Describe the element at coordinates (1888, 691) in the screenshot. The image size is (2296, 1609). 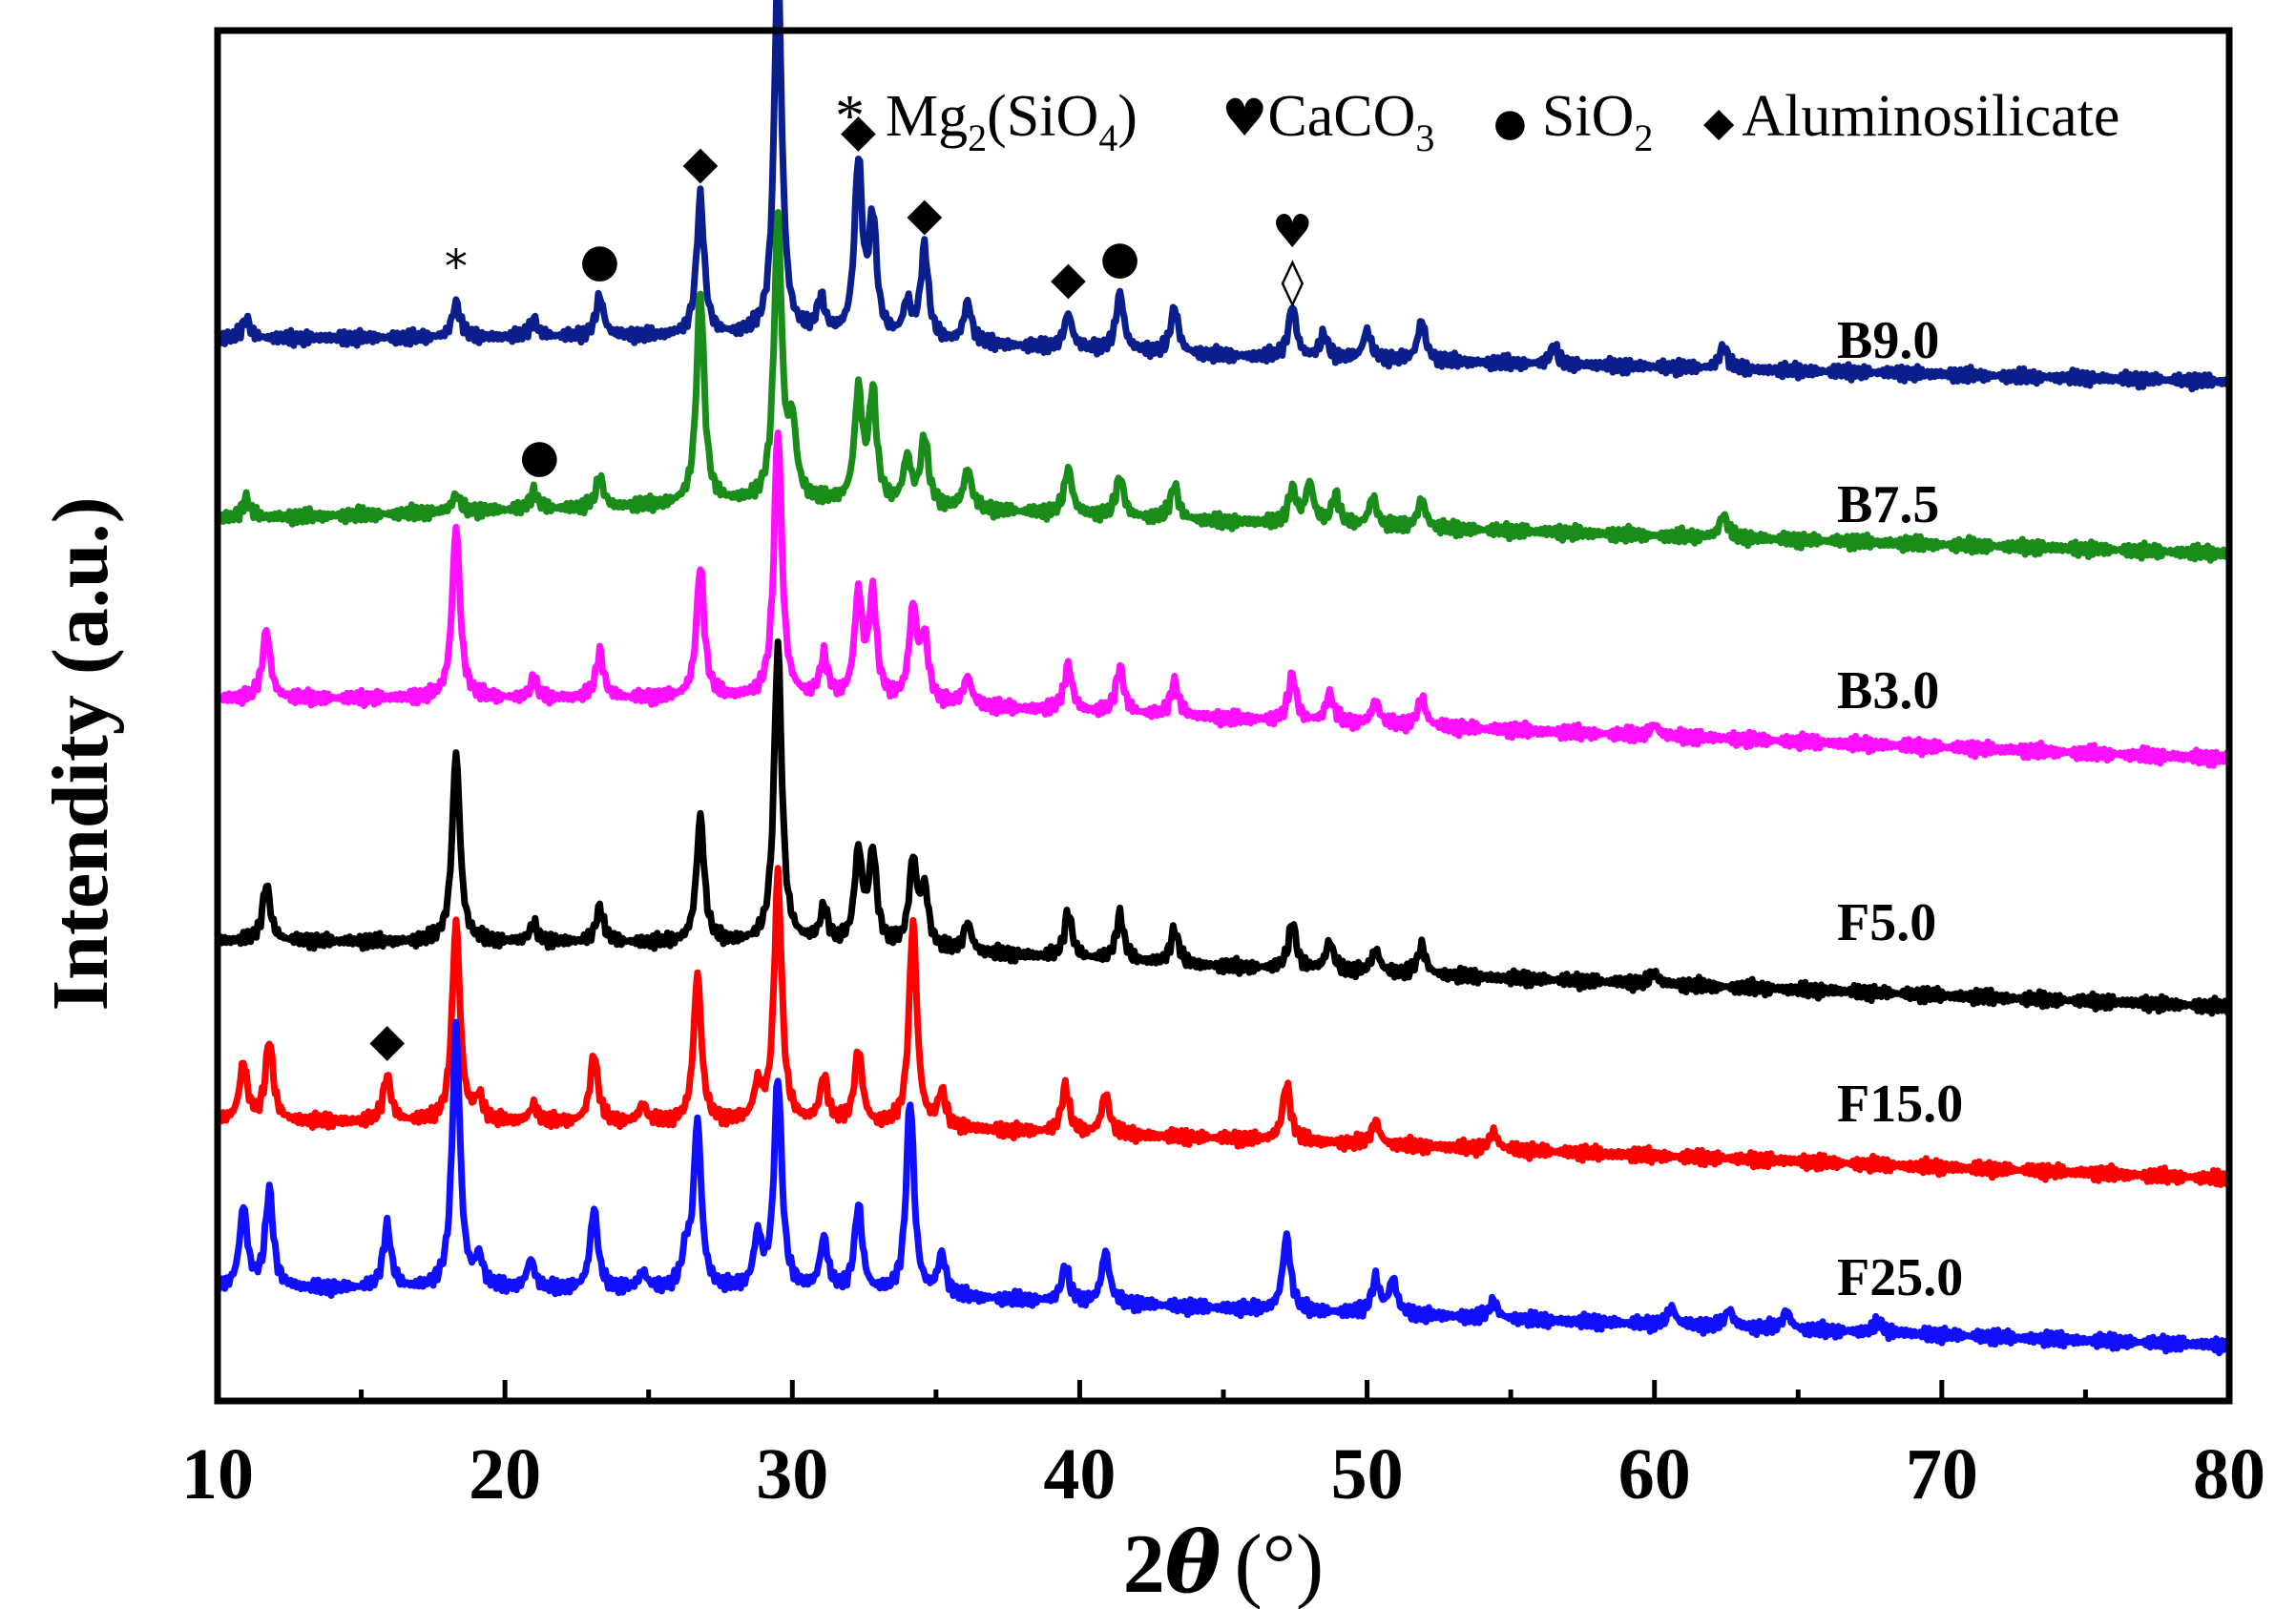
I see `series-label-B3.0: B3.0` at that location.